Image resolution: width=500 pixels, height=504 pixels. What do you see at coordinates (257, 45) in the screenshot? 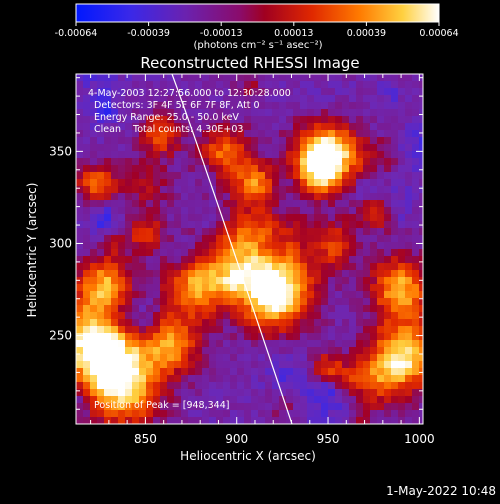
I see `colorbar-unit-label: (photons cm⁻² s⁻¹ asec⁻²)` at bounding box center [257, 45].